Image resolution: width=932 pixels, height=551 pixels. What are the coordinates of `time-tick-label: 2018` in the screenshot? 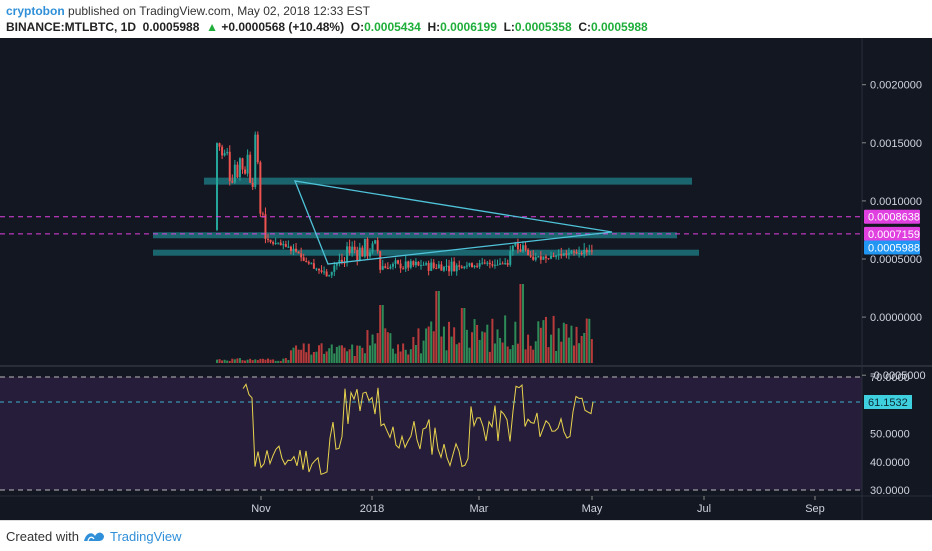 It's located at (372, 509).